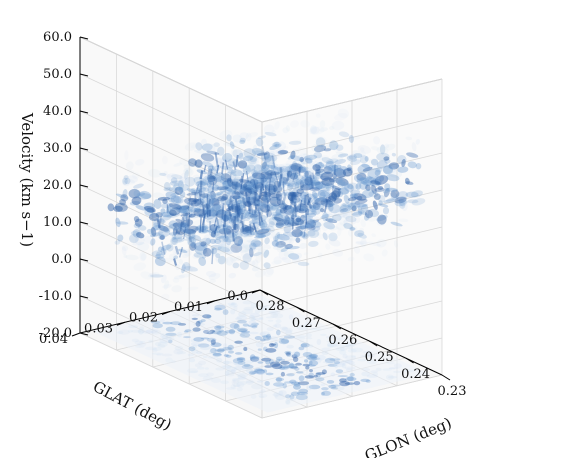  Describe the element at coordinates (61, 259) in the screenshot. I see `z-tick-label: 0.0` at that location.